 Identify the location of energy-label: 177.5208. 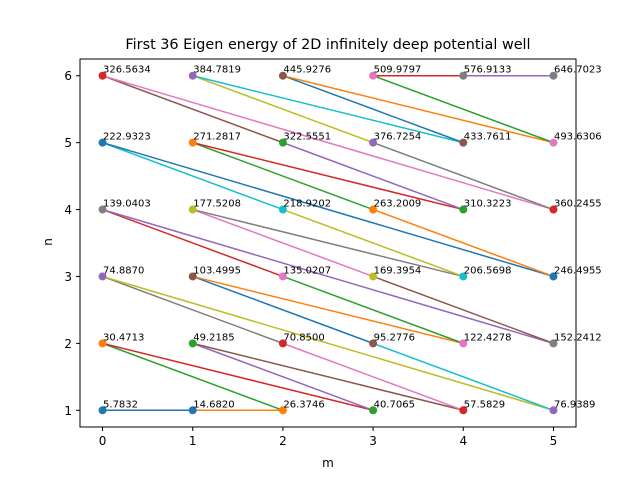
(217, 204).